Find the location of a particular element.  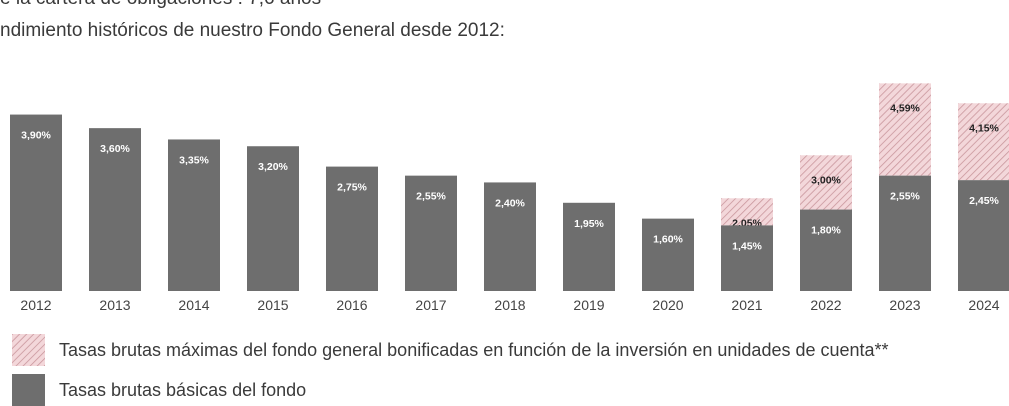

base-bar-2023 is located at coordinates (905, 233).